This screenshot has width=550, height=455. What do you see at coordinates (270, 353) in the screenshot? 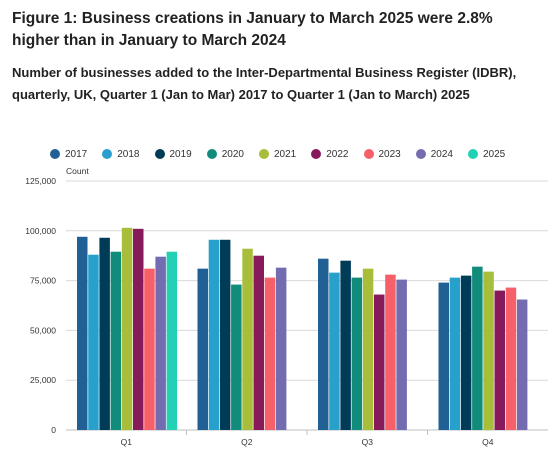
I see `bar-2023-Q2` at bounding box center [270, 353].